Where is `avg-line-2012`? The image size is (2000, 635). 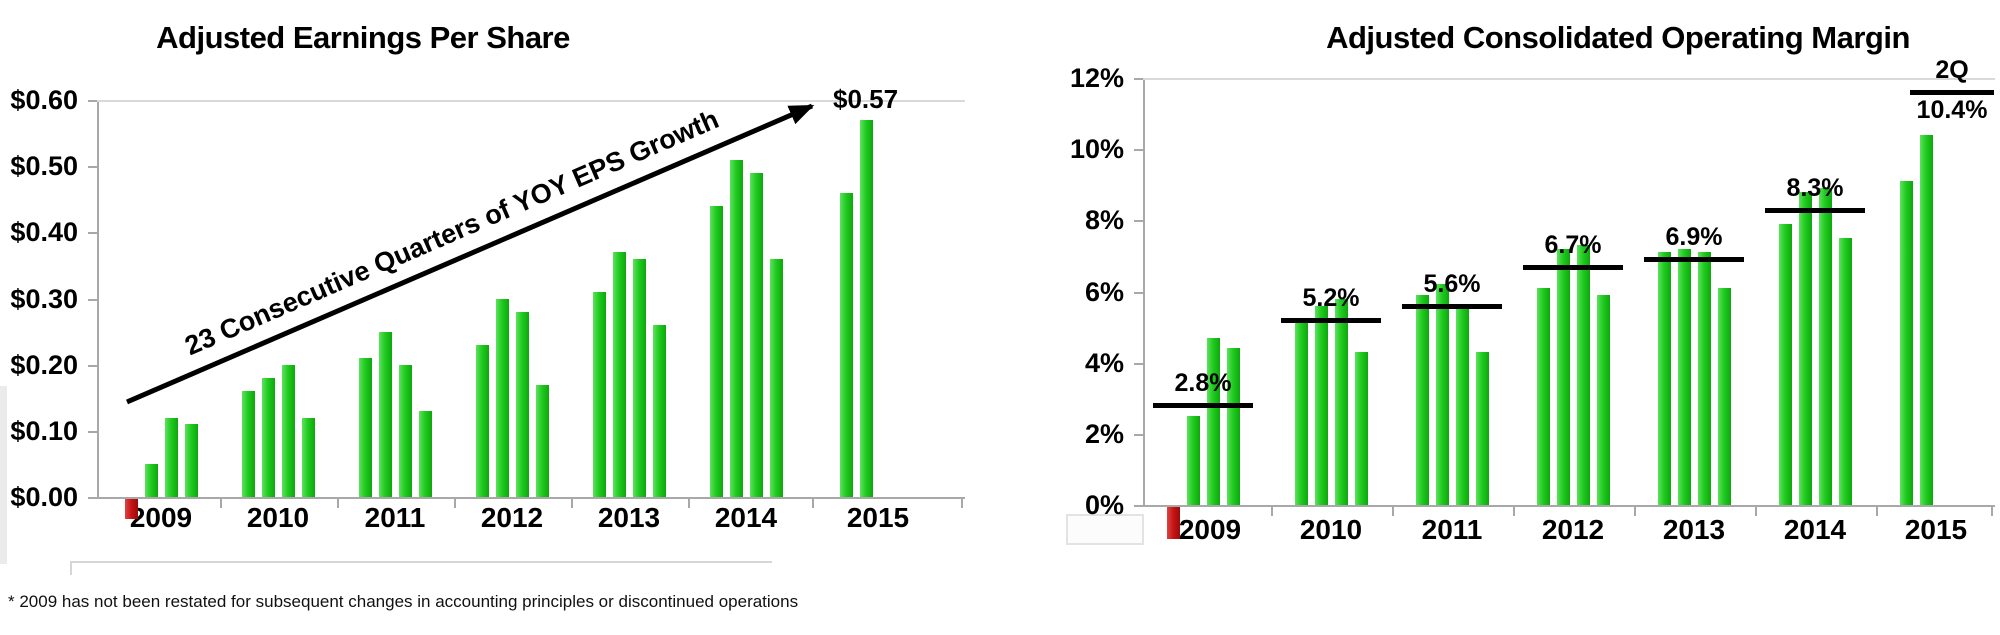 avg-line-2012 is located at coordinates (1573, 267).